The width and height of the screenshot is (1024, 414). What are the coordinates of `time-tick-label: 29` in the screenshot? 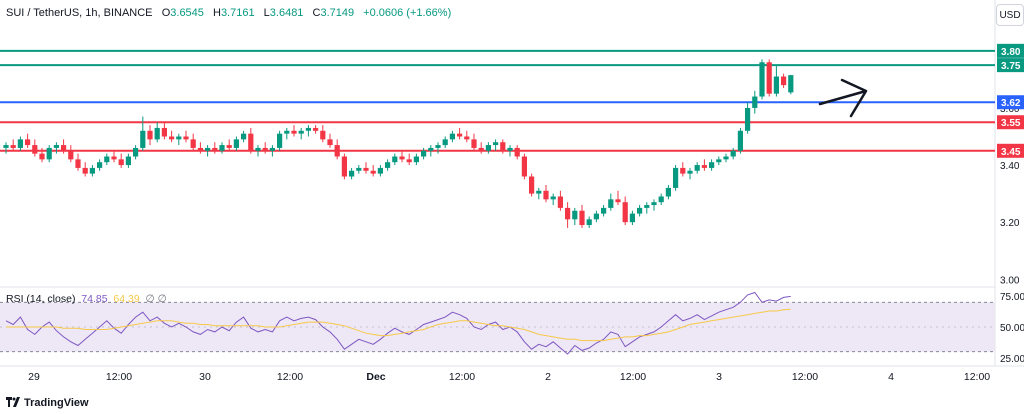 It's located at (34, 377).